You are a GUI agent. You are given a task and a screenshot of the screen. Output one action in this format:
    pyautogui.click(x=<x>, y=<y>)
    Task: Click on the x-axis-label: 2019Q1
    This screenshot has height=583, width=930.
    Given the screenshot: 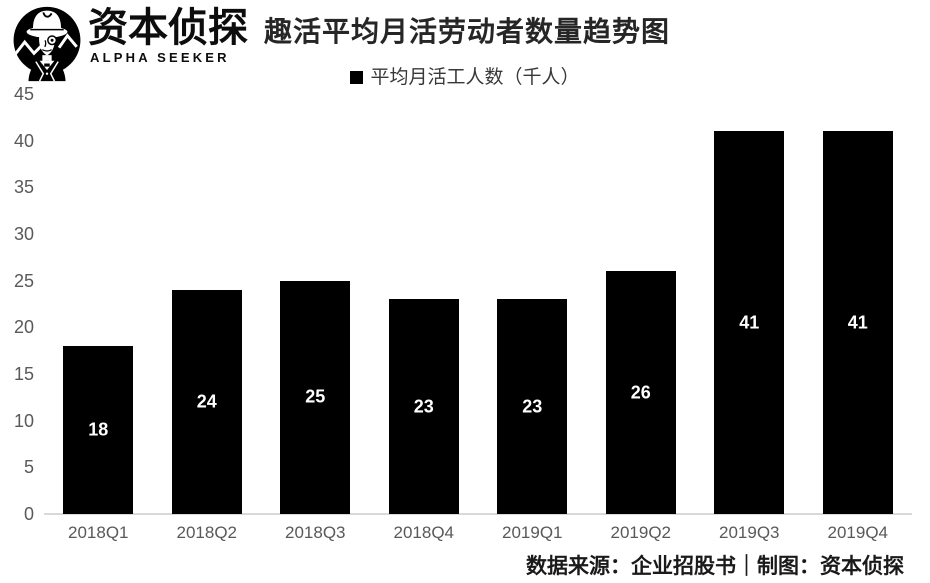 What is the action you would take?
    pyautogui.click(x=532, y=532)
    